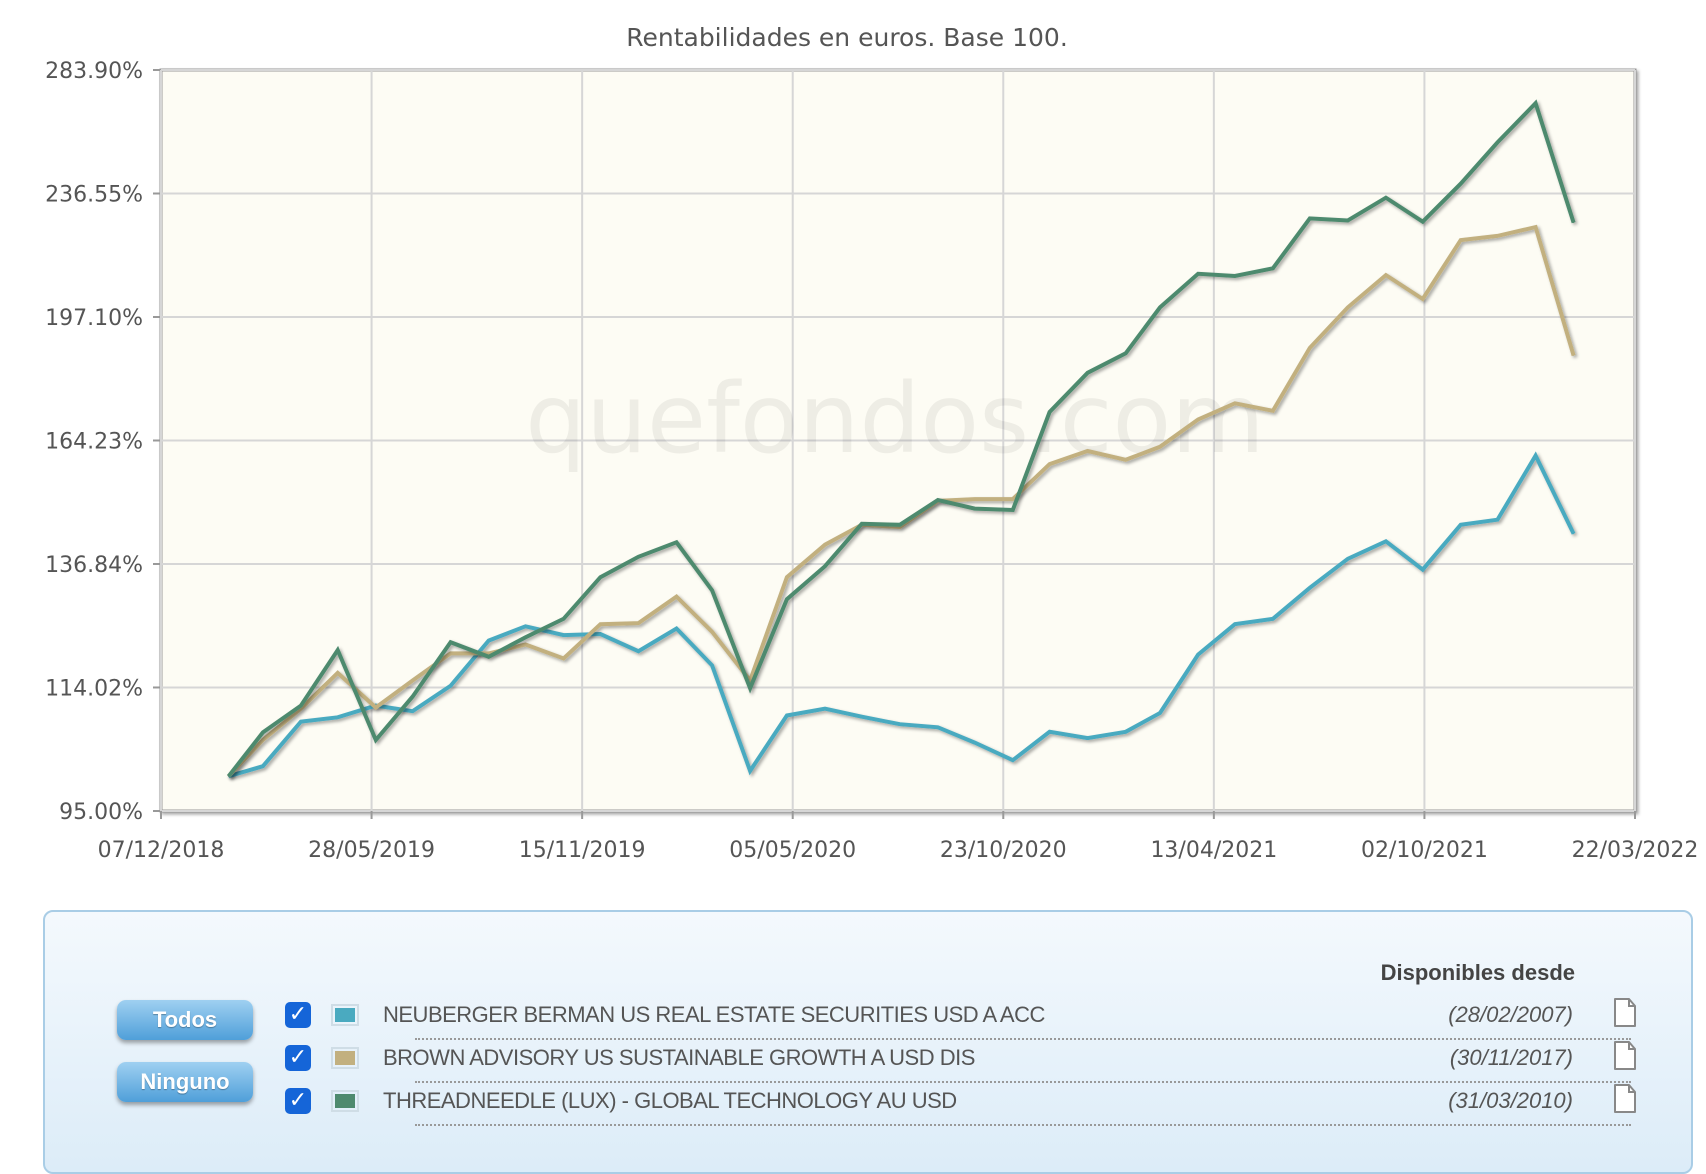 This screenshot has width=1706, height=1174. Describe the element at coordinates (161, 850) in the screenshot. I see `x-tick-label: 07/12/2018` at that location.